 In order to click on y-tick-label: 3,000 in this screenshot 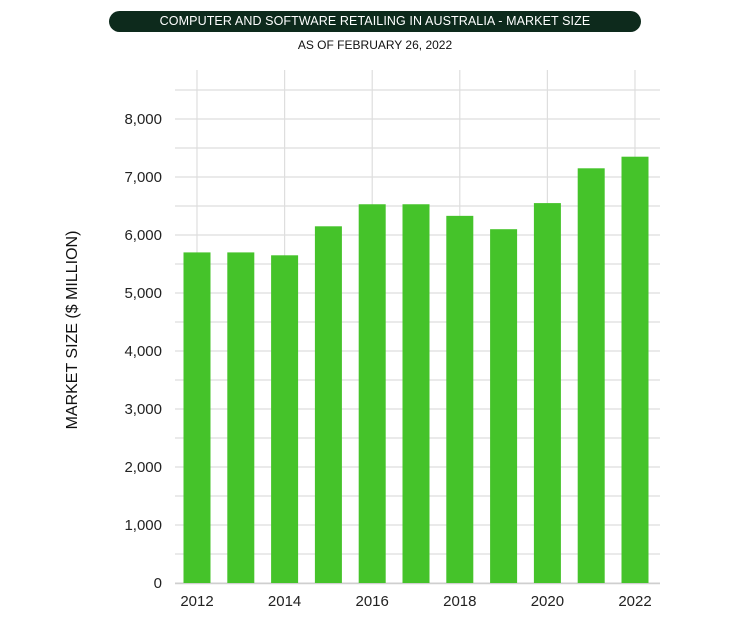, I will do `click(143, 409)`.